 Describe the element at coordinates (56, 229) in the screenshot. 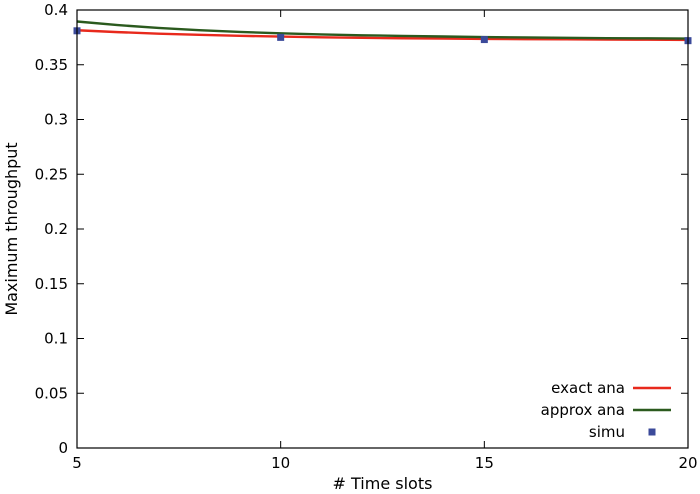

I see `y-tick-label: 0.2` at that location.